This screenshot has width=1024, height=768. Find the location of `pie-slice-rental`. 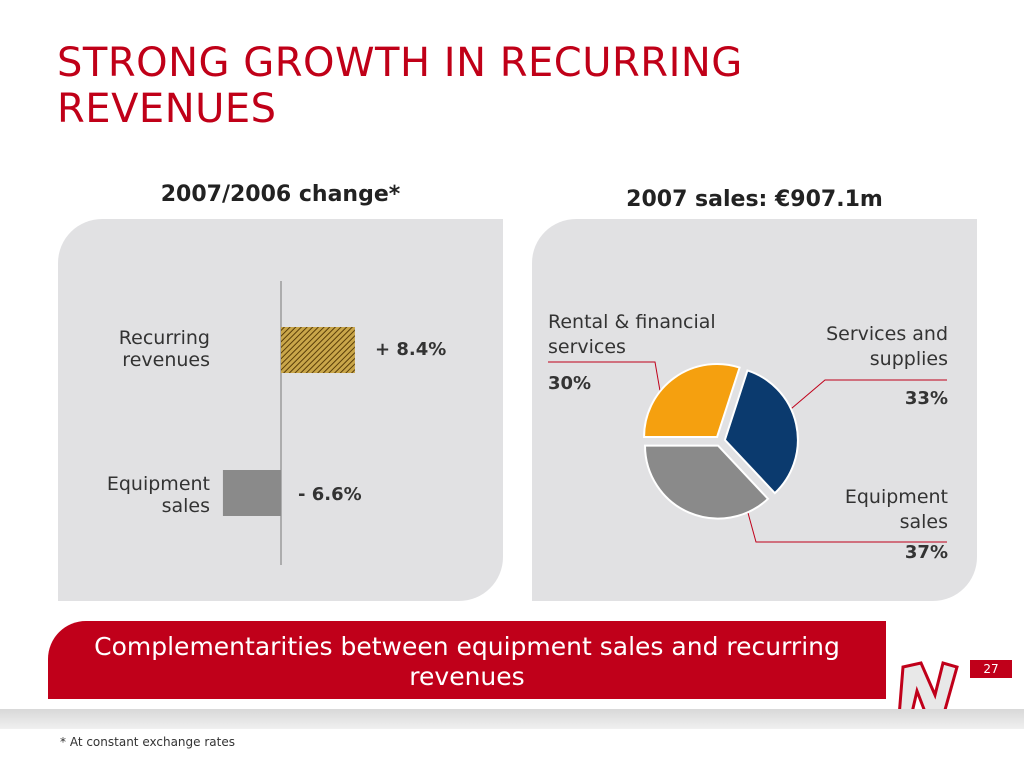

pie-slice-rental is located at coordinates (692, 400).